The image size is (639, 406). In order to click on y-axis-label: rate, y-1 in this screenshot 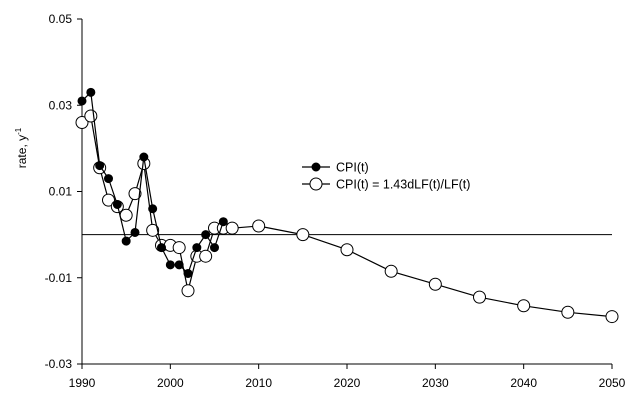, I will do `click(21, 147)`.